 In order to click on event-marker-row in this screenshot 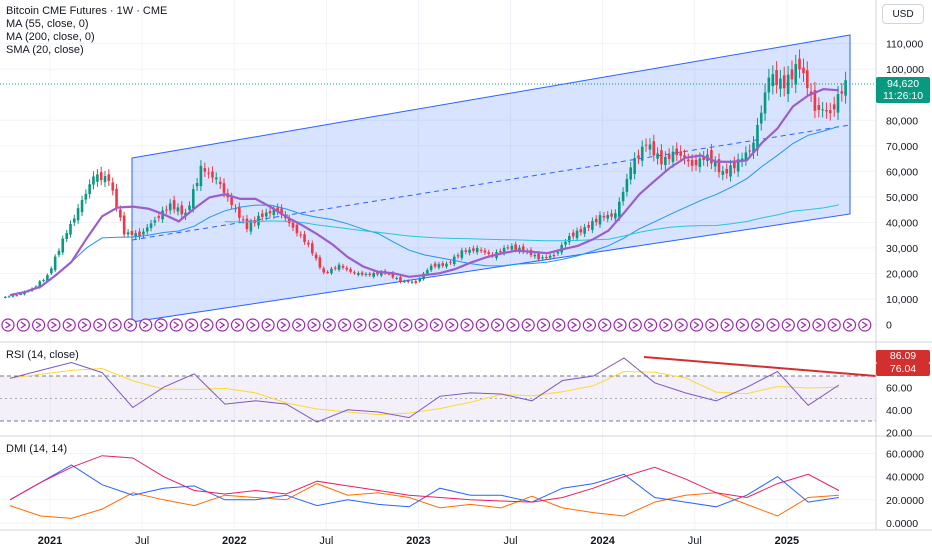, I will do `click(436, 325)`.